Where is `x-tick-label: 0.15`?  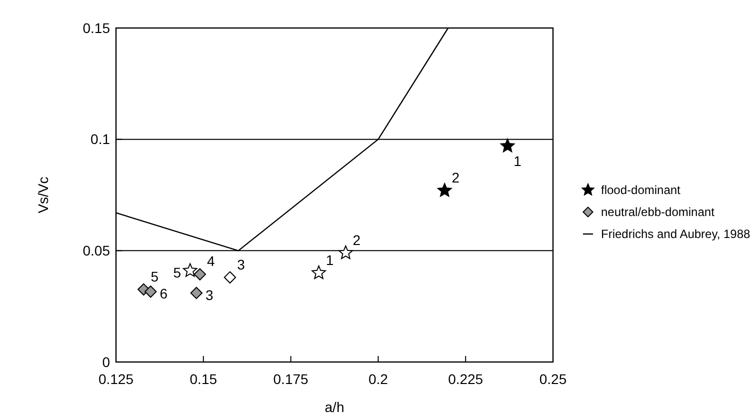 x-tick-label: 0.15 is located at coordinates (204, 379).